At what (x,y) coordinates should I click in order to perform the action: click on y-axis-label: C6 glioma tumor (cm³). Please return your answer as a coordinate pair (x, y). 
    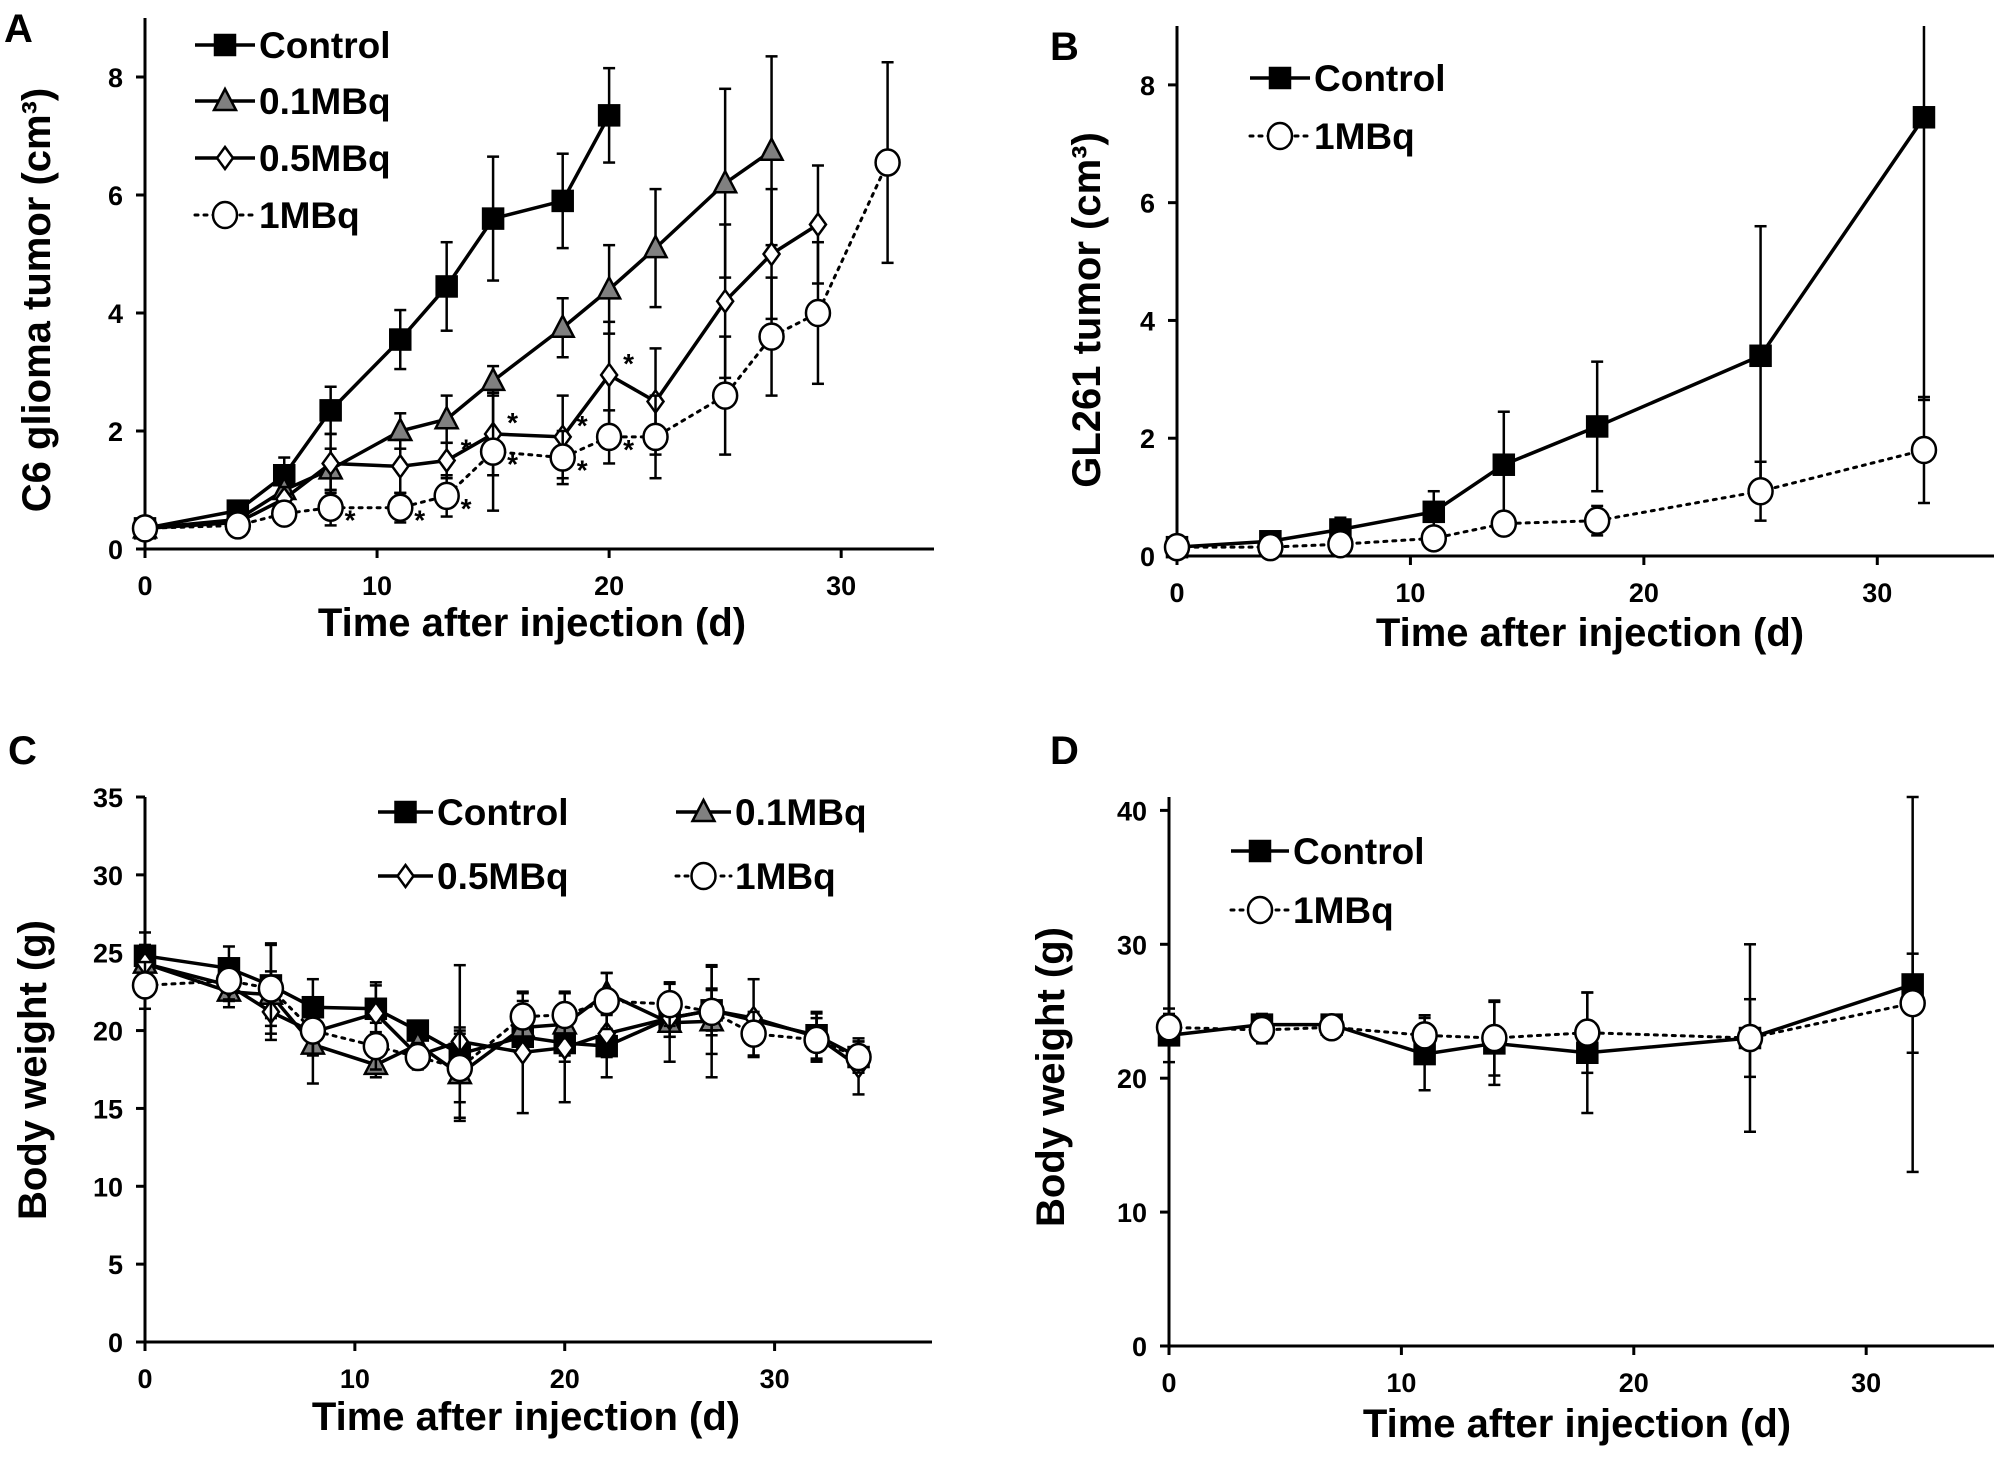
    Looking at the image, I should click on (37, 300).